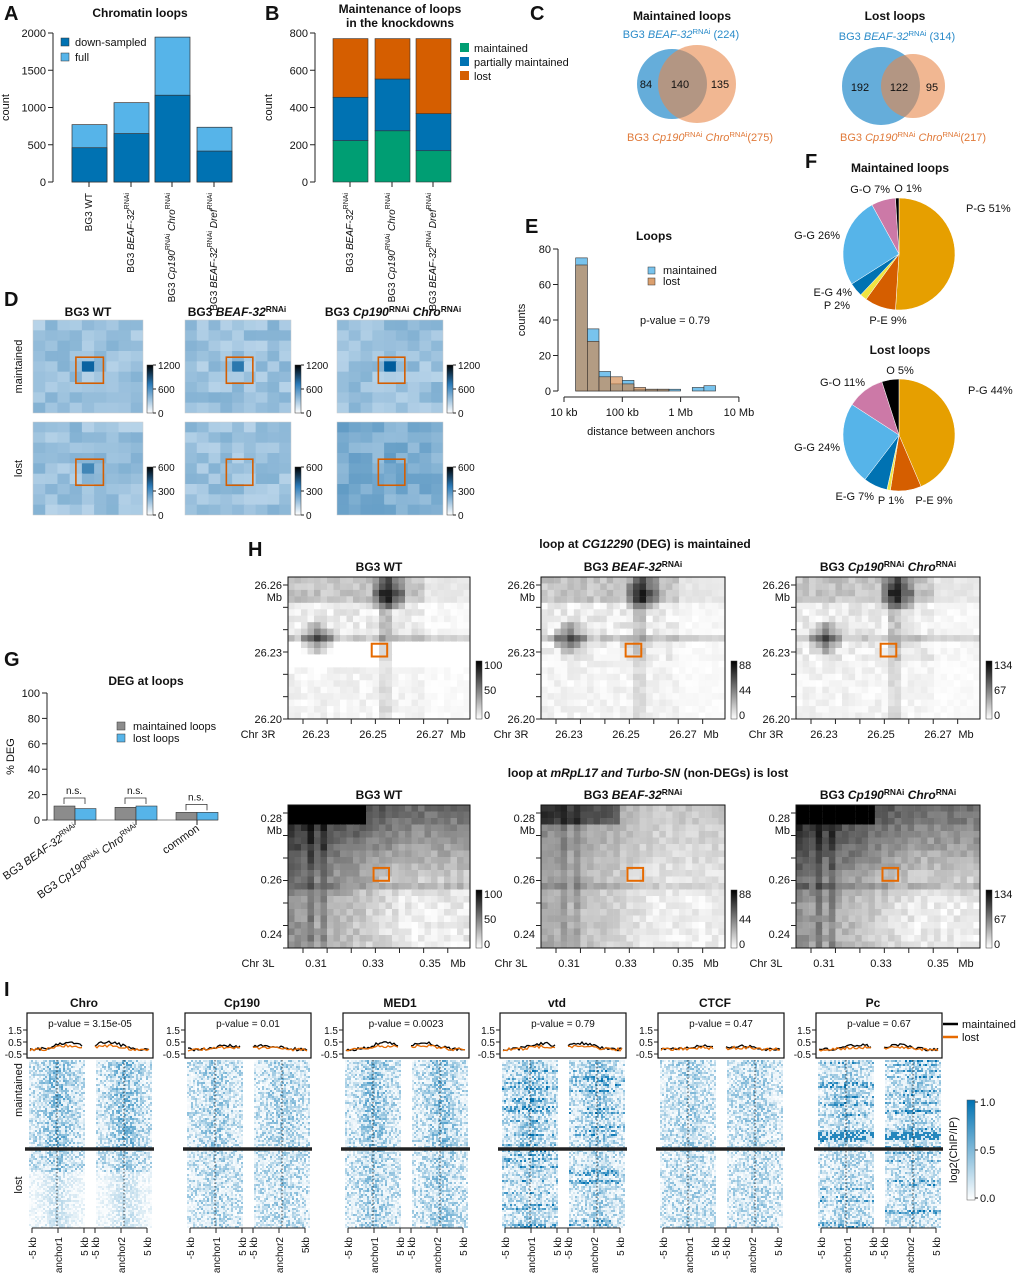 Image resolution: width=1018 pixels, height=1280 pixels. Describe the element at coordinates (651, 432) in the screenshot. I see `x-axis-label: distance between anchors` at that location.